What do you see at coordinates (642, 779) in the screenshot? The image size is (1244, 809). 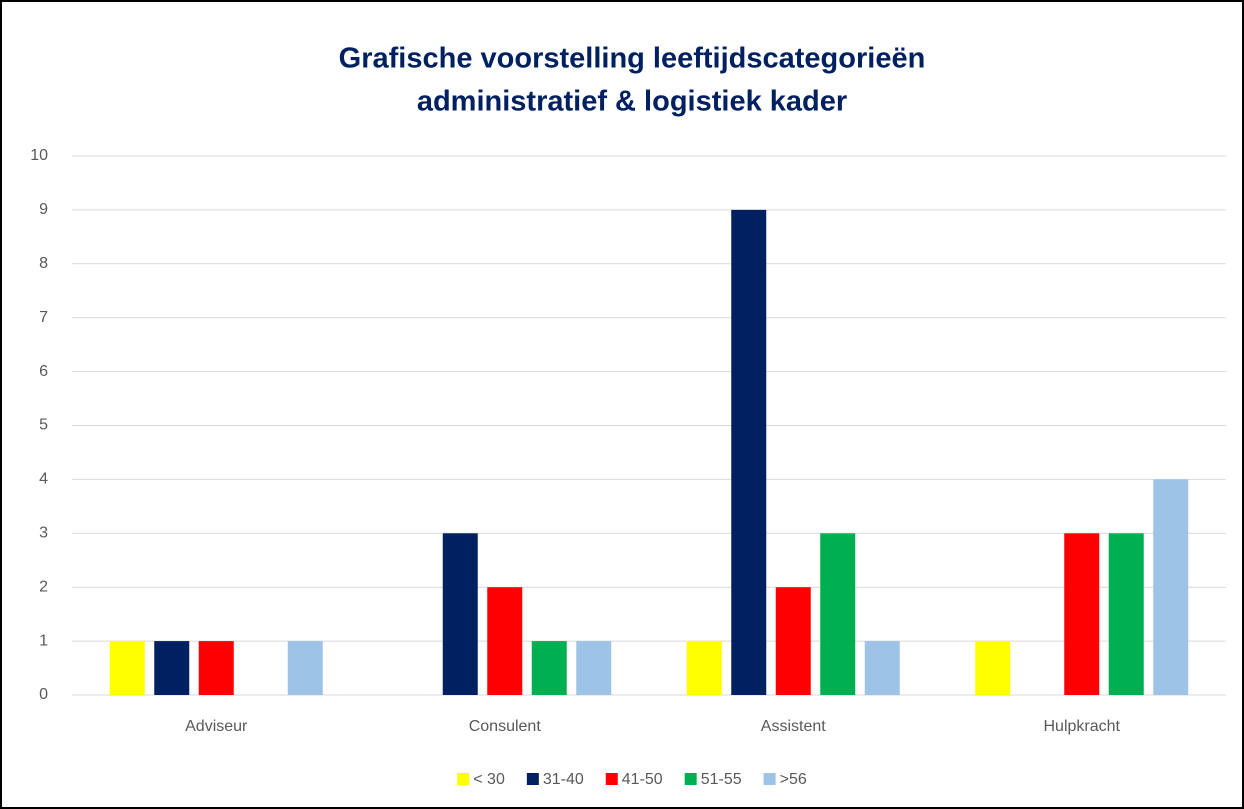 I see `legend-label: 41-50` at bounding box center [642, 779].